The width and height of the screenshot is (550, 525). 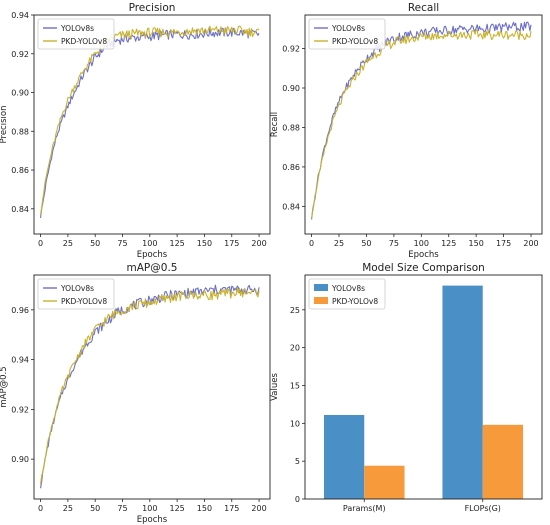 I want to click on y-tick-label: 10, so click(x=295, y=423).